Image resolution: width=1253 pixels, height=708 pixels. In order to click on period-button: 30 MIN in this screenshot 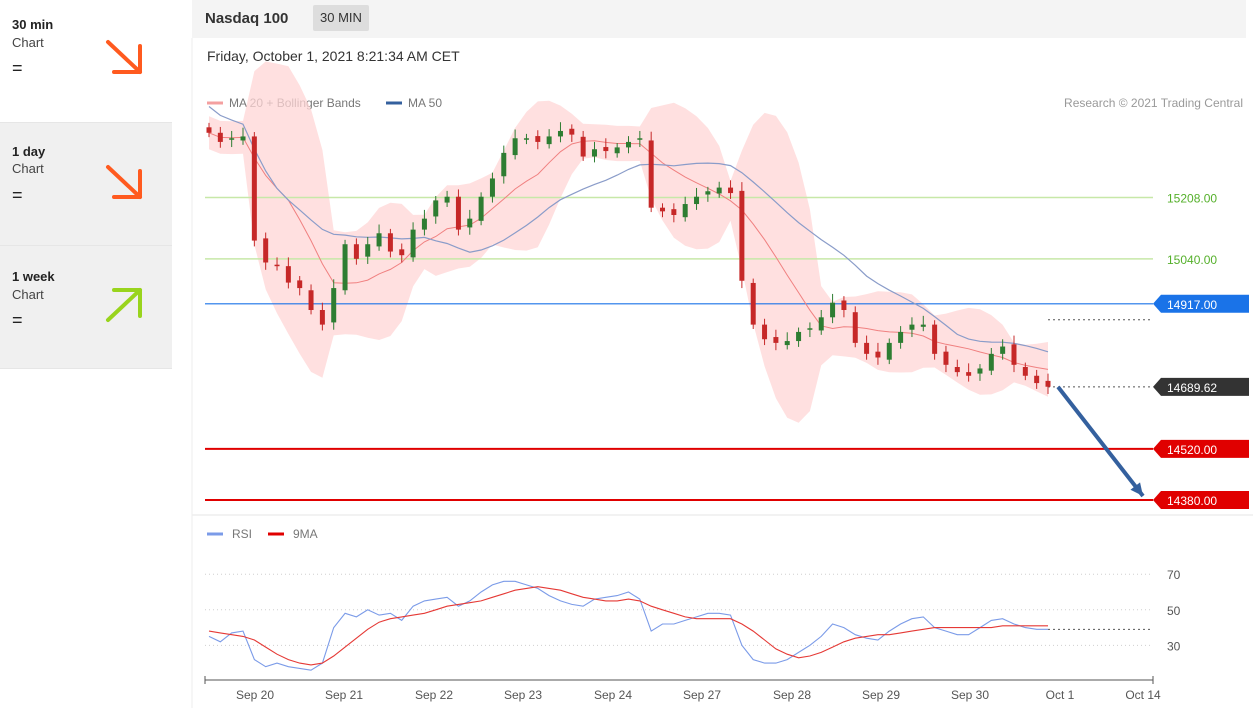, I will do `click(341, 18)`.